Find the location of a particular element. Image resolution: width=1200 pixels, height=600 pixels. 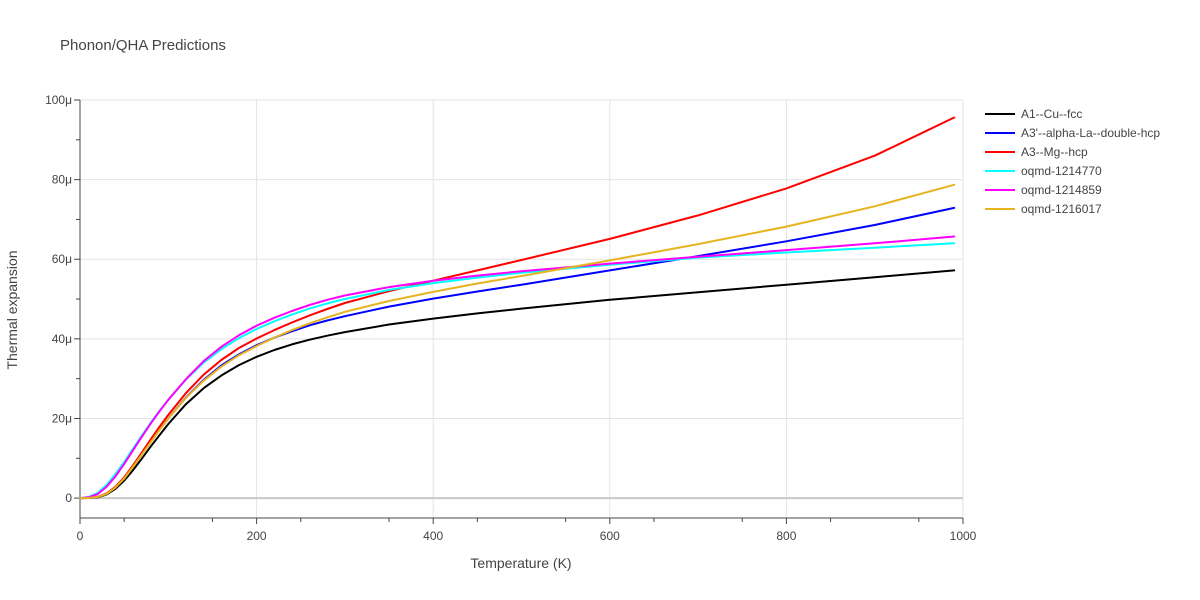

legend-label: oqmd-1214859 is located at coordinates (1061, 190).